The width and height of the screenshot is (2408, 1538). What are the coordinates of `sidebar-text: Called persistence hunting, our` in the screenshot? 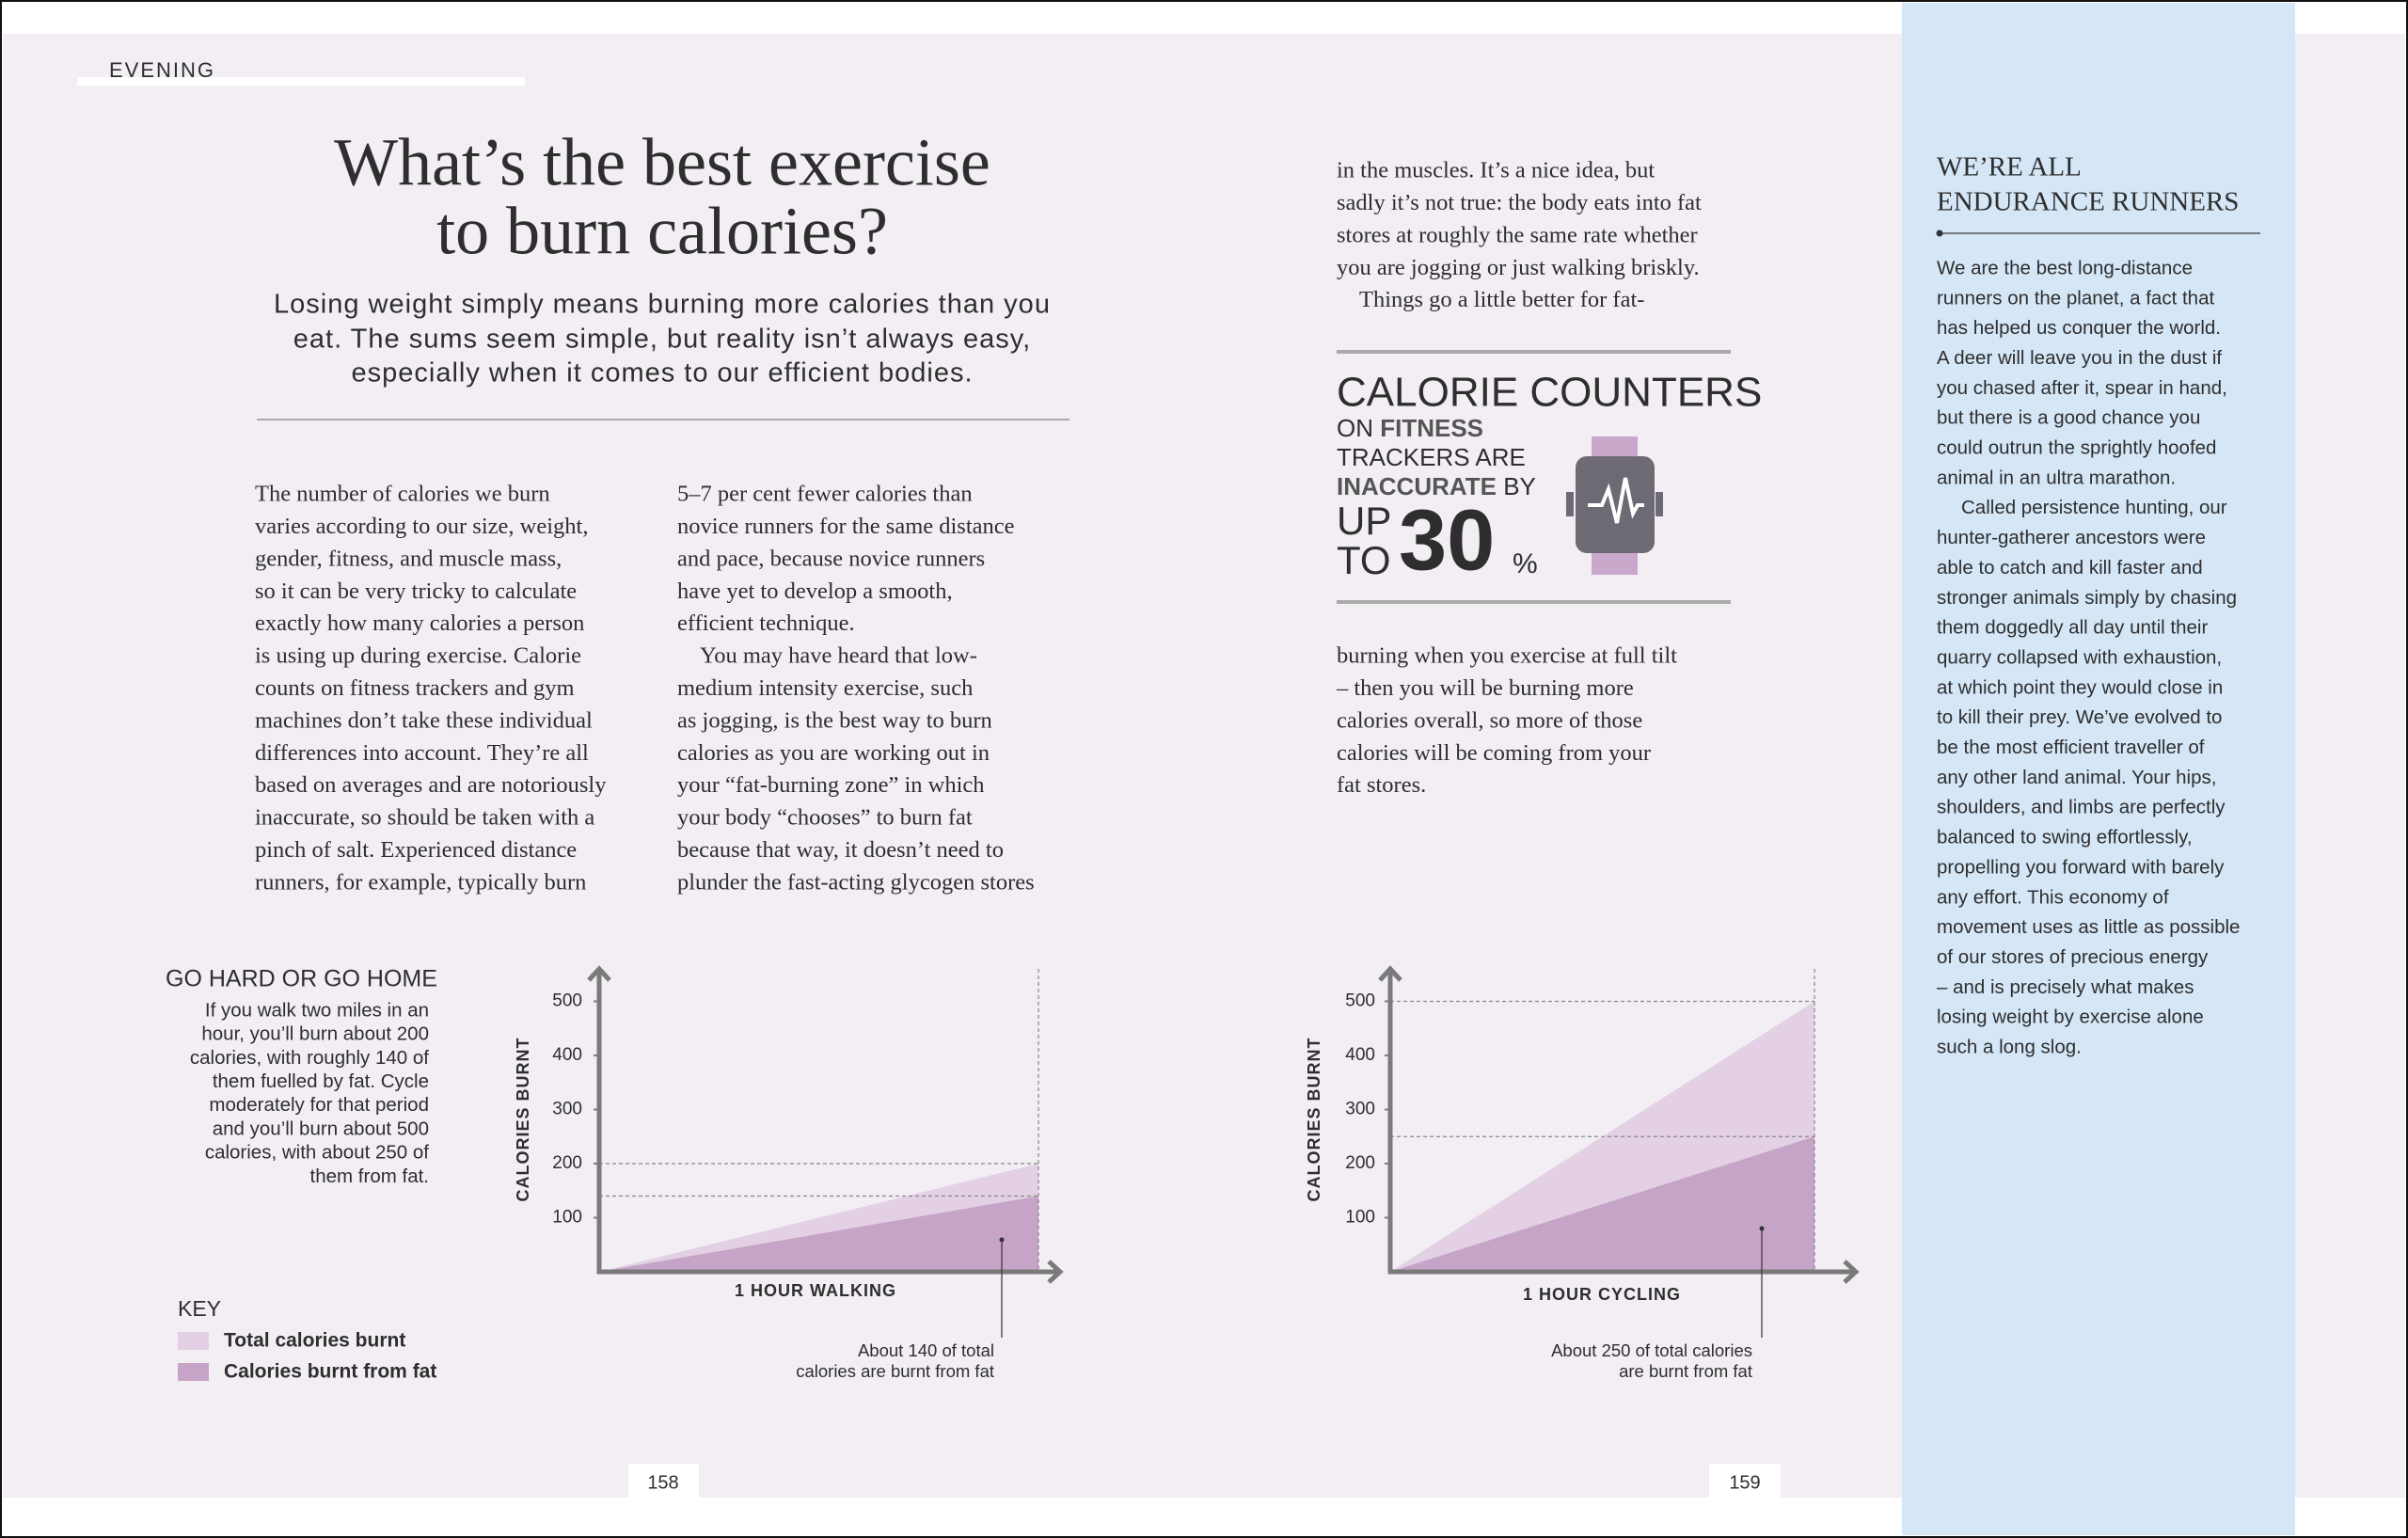 It's located at (2094, 507).